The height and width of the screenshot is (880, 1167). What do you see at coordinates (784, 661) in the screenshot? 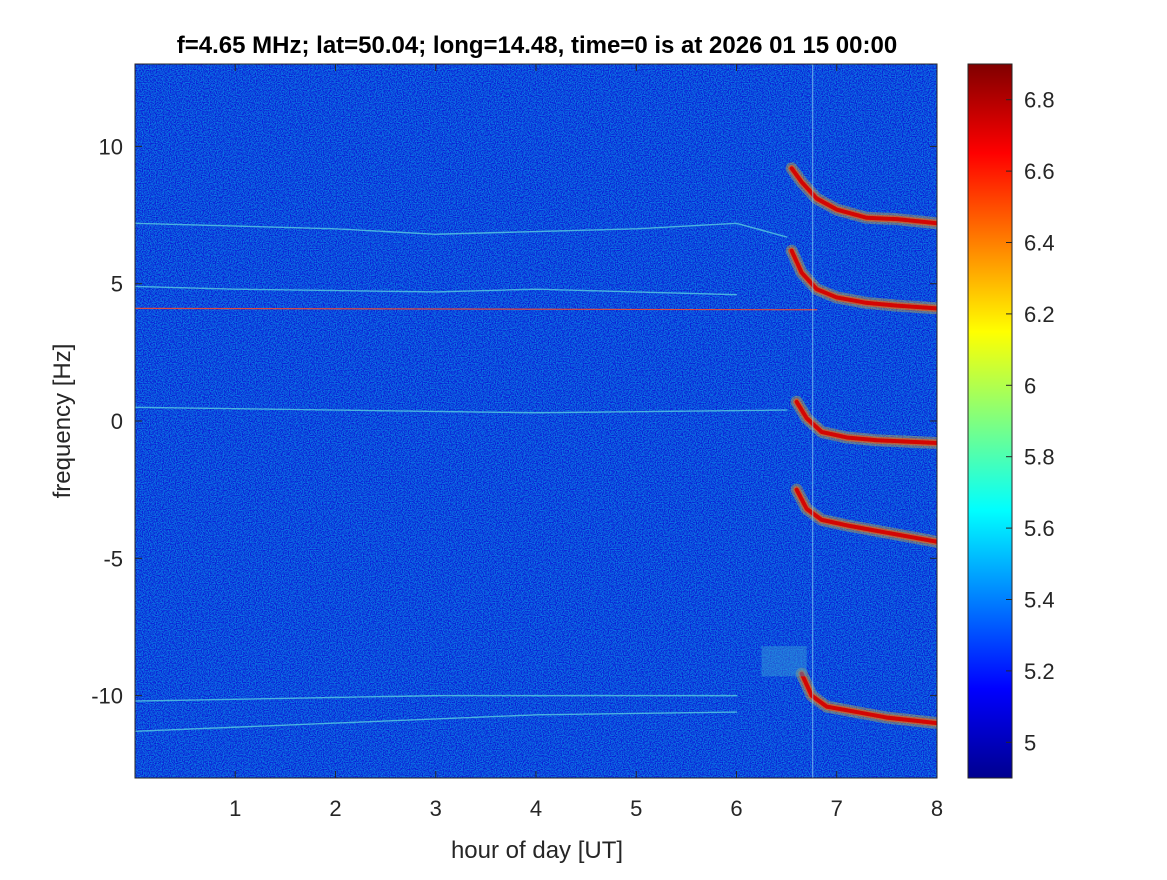
I see `signal-patch` at bounding box center [784, 661].